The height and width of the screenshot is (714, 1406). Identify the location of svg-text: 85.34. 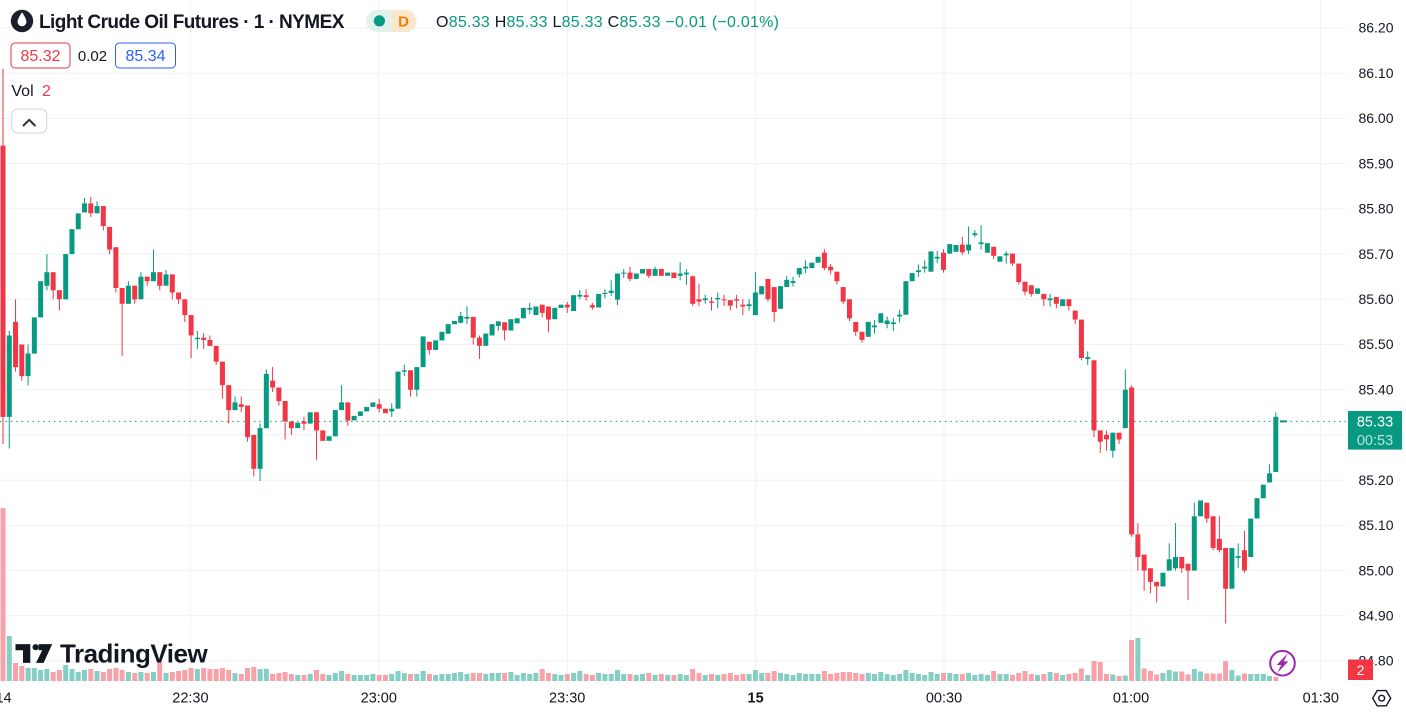
(145, 56).